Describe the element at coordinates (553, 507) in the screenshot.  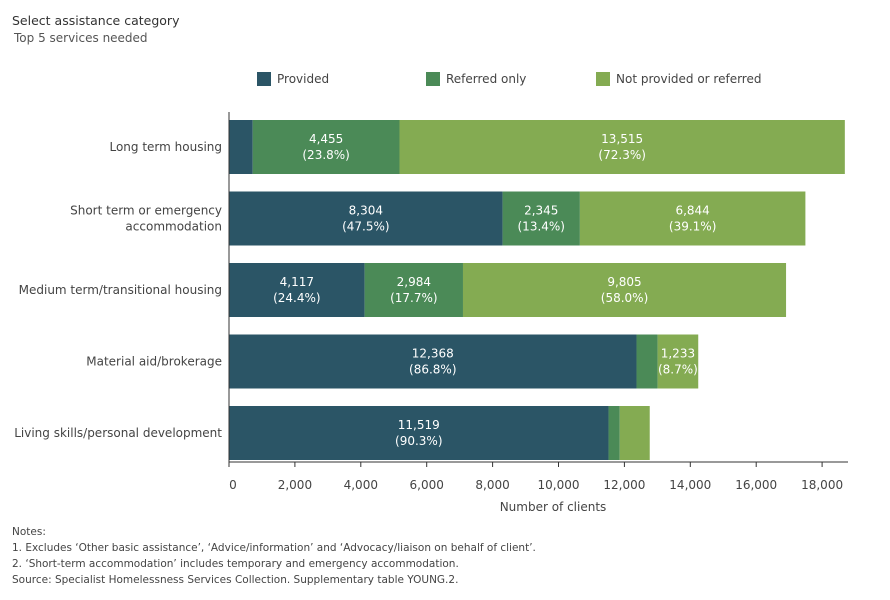
I see `x-axis-title: Number of clients` at that location.